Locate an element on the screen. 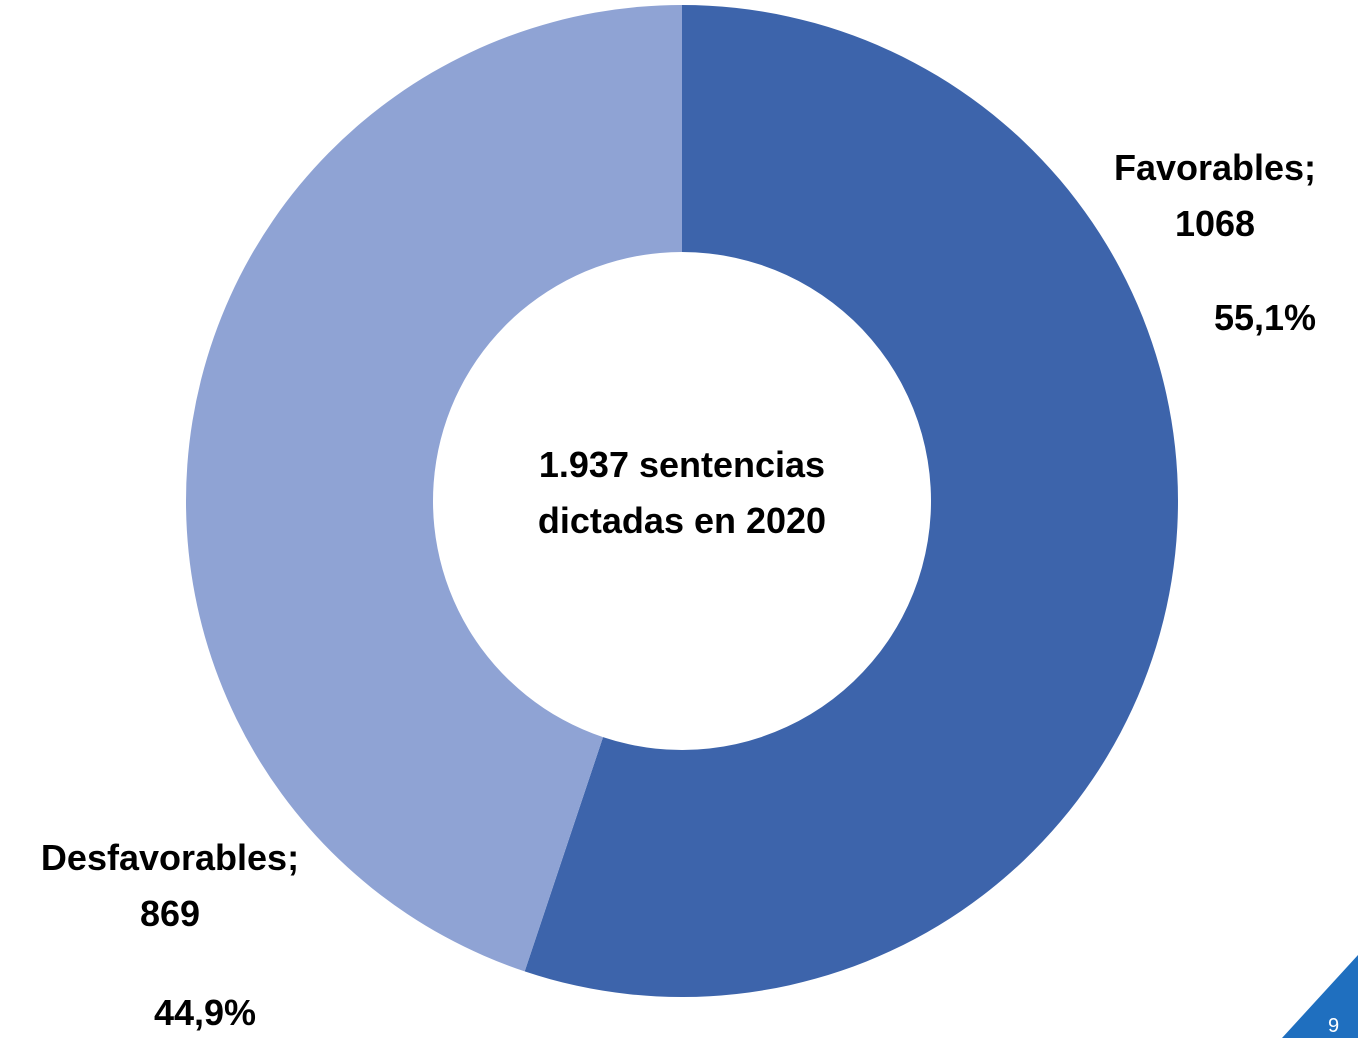 This screenshot has width=1358, height=1038. corner-triangle-shape is located at coordinates (1320, 996).